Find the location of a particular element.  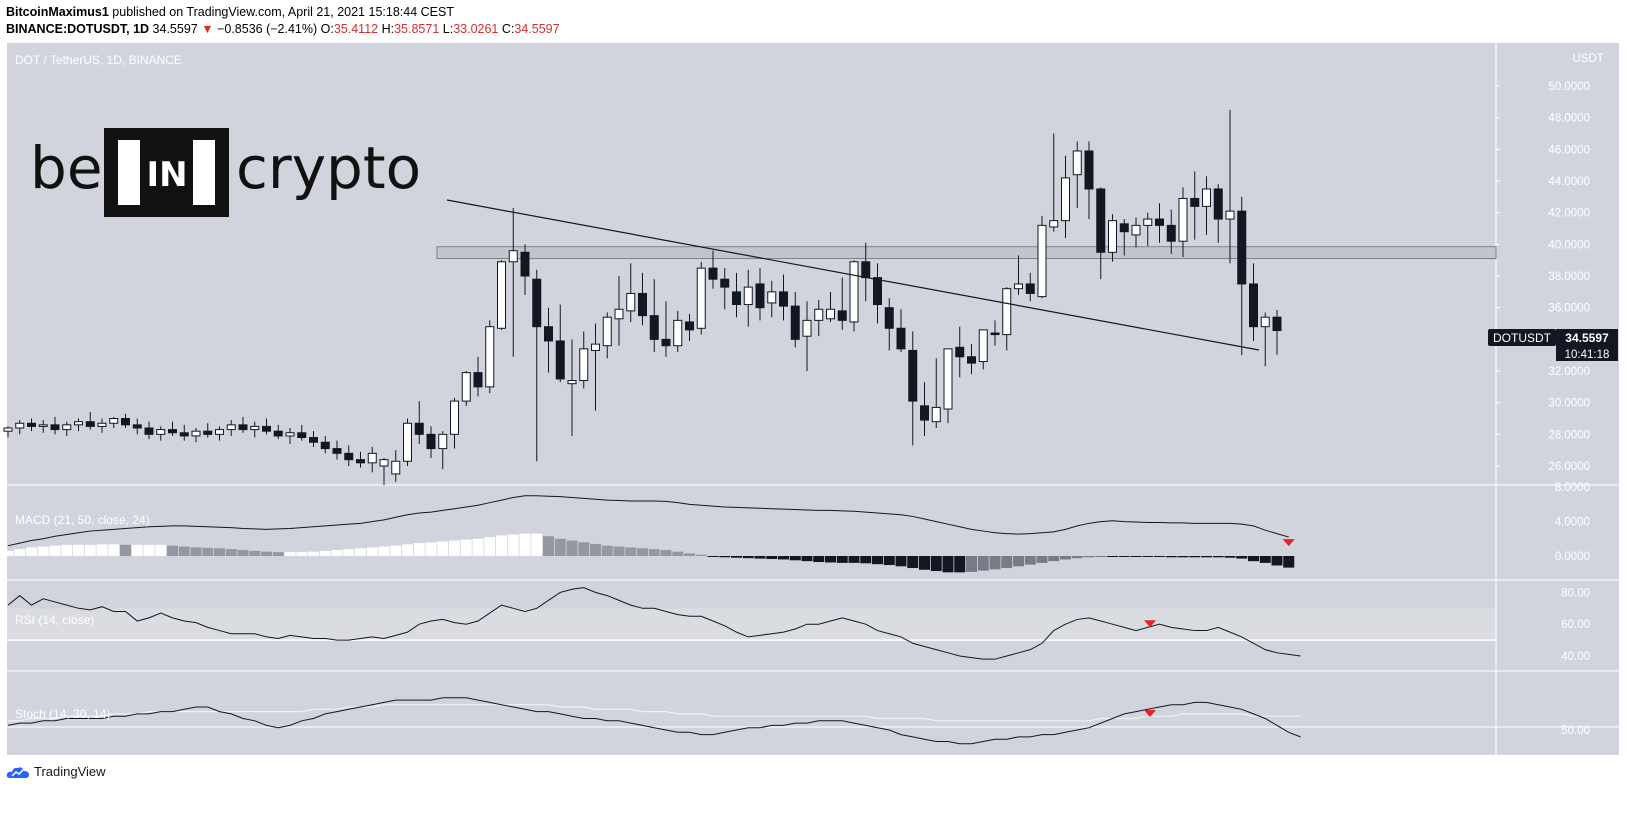

y-tick-label: 48.0000 is located at coordinates (1569, 119).